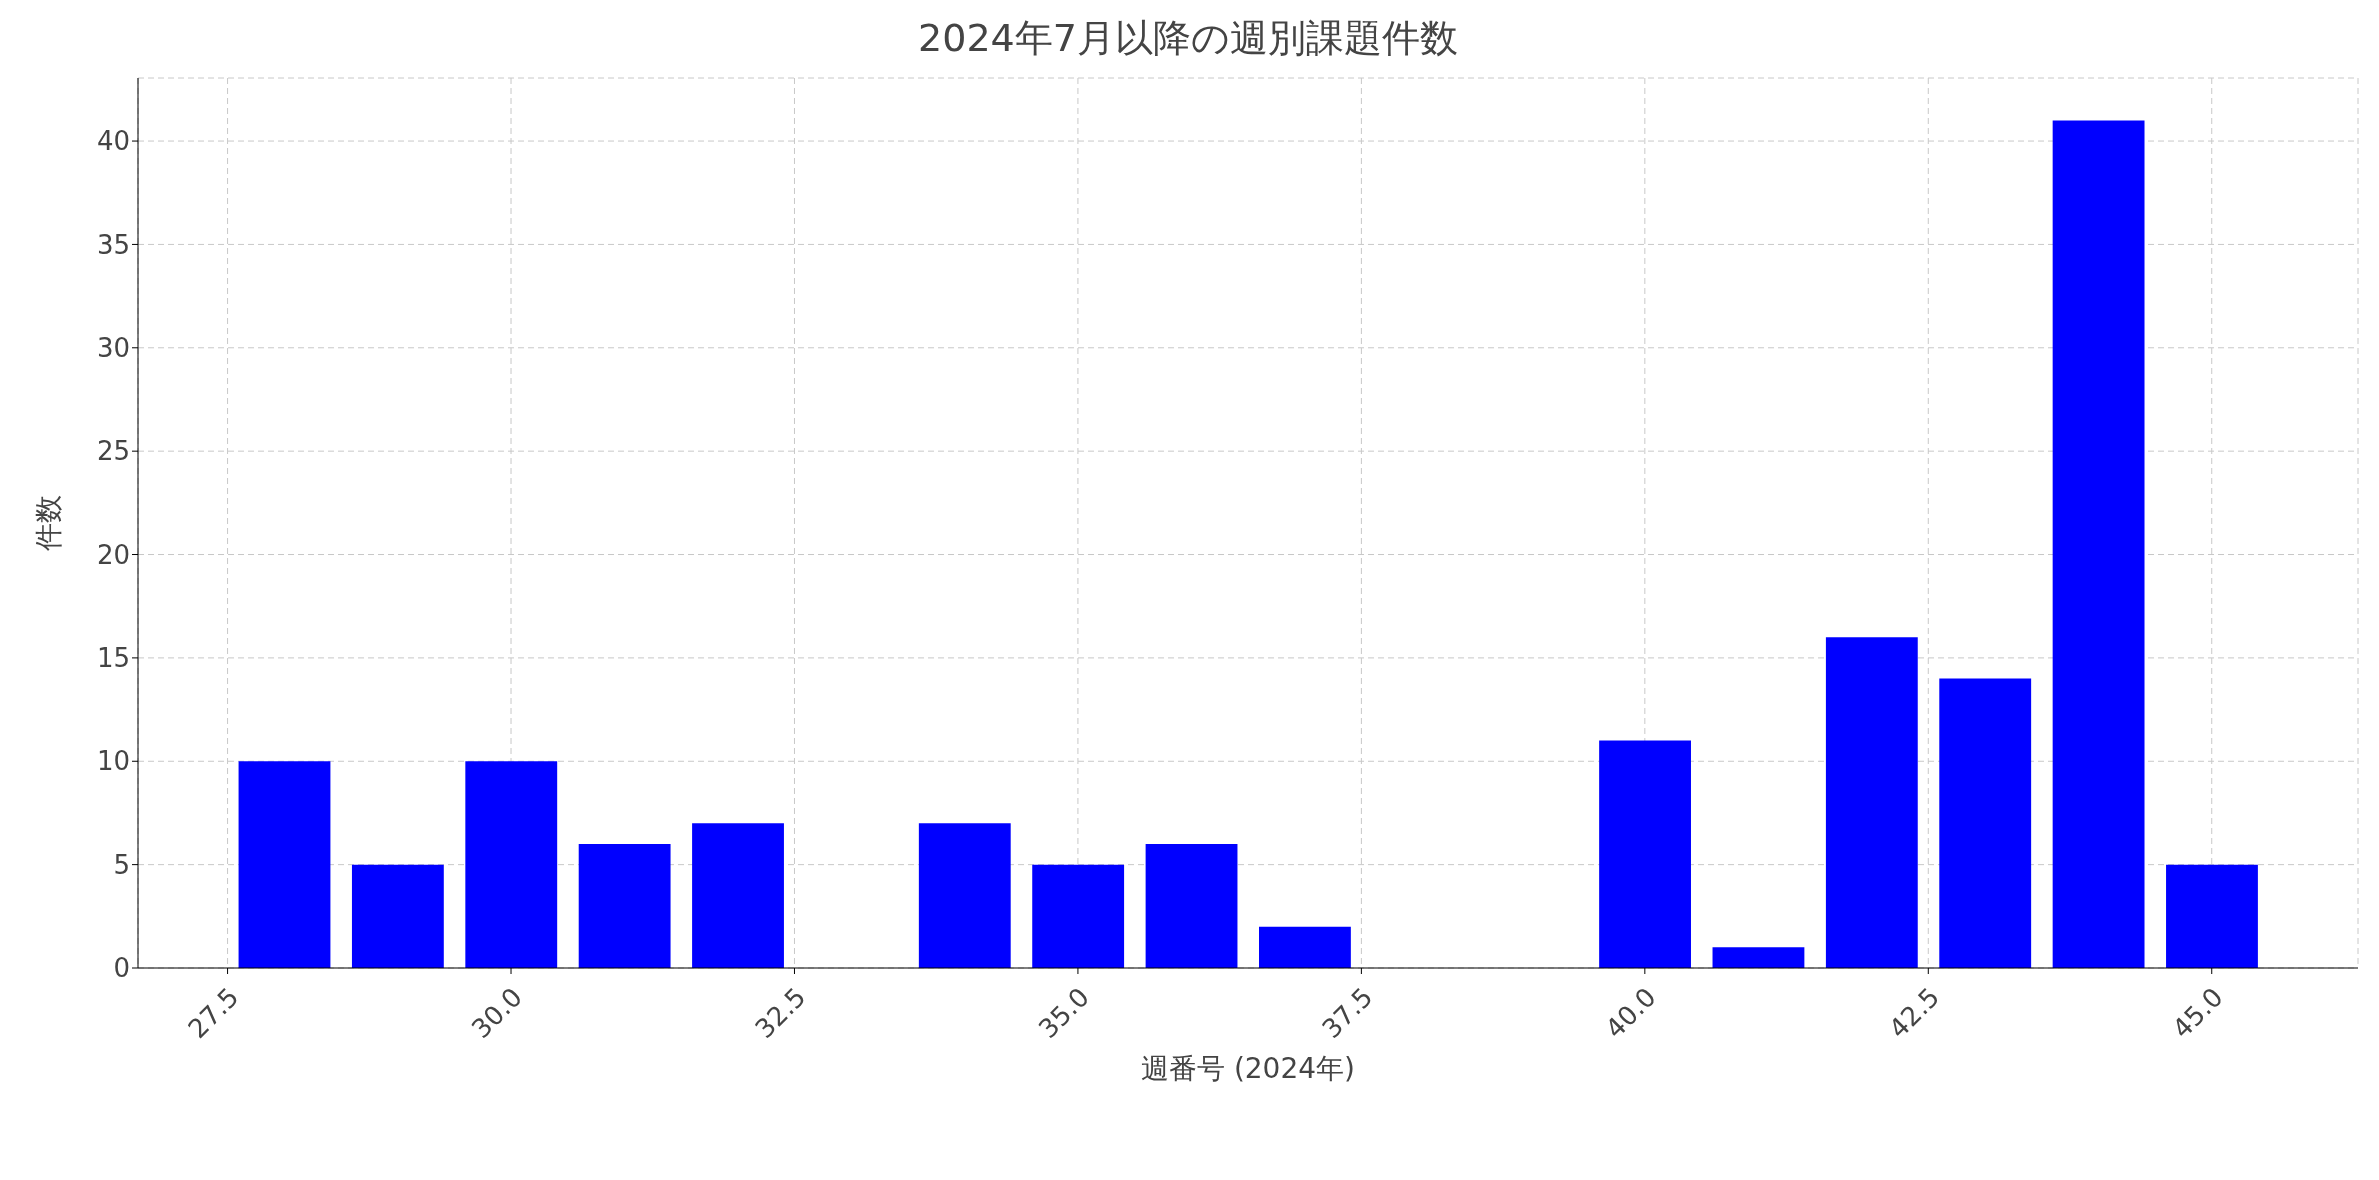 The height and width of the screenshot is (1180, 2379). Describe the element at coordinates (113, 244) in the screenshot. I see `y-tick-label: 35` at that location.